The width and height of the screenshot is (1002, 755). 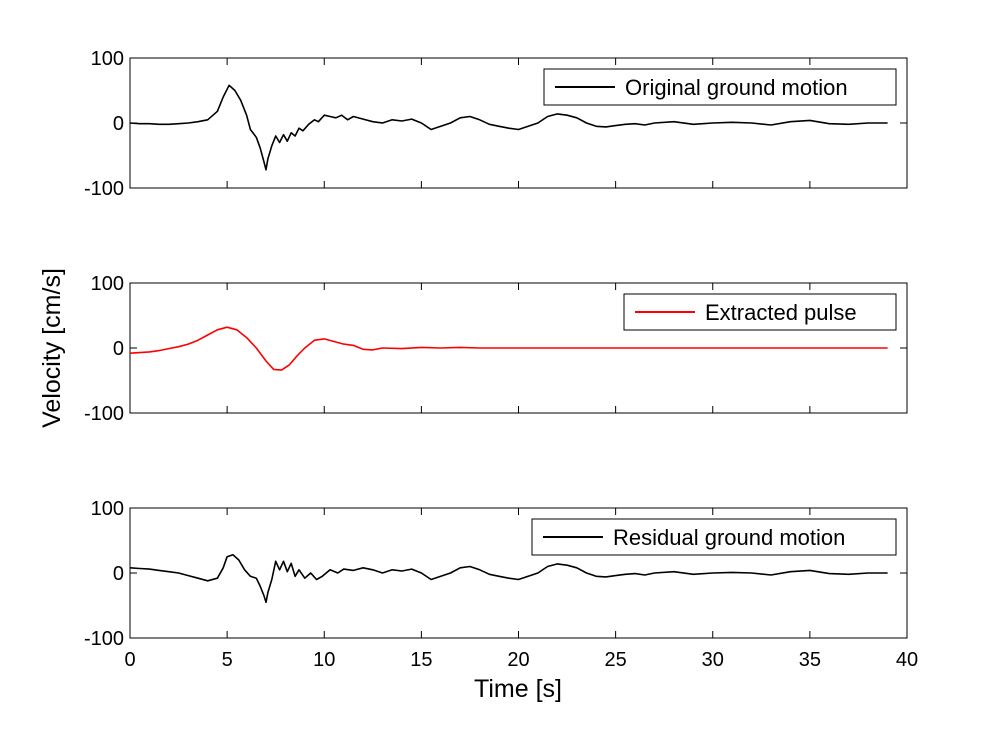 I want to click on x-tick-label: 15, so click(x=421, y=660).